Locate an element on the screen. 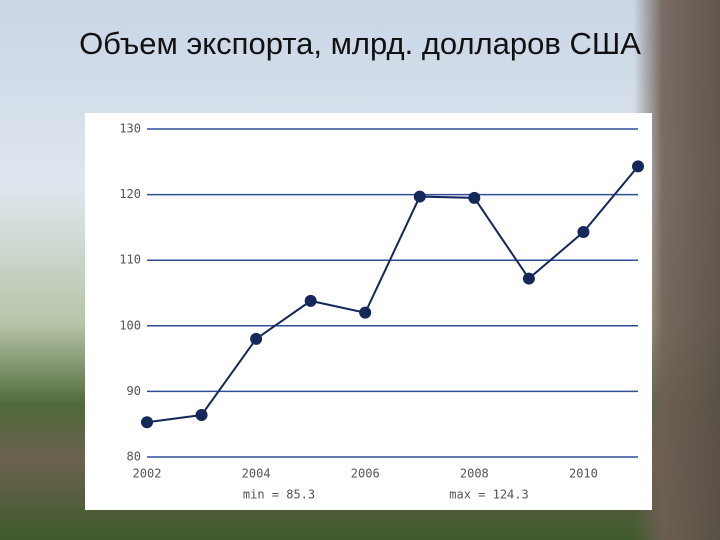 Image resolution: width=720 pixels, height=540 pixels. y-tick-label: 100 is located at coordinates (130, 325).